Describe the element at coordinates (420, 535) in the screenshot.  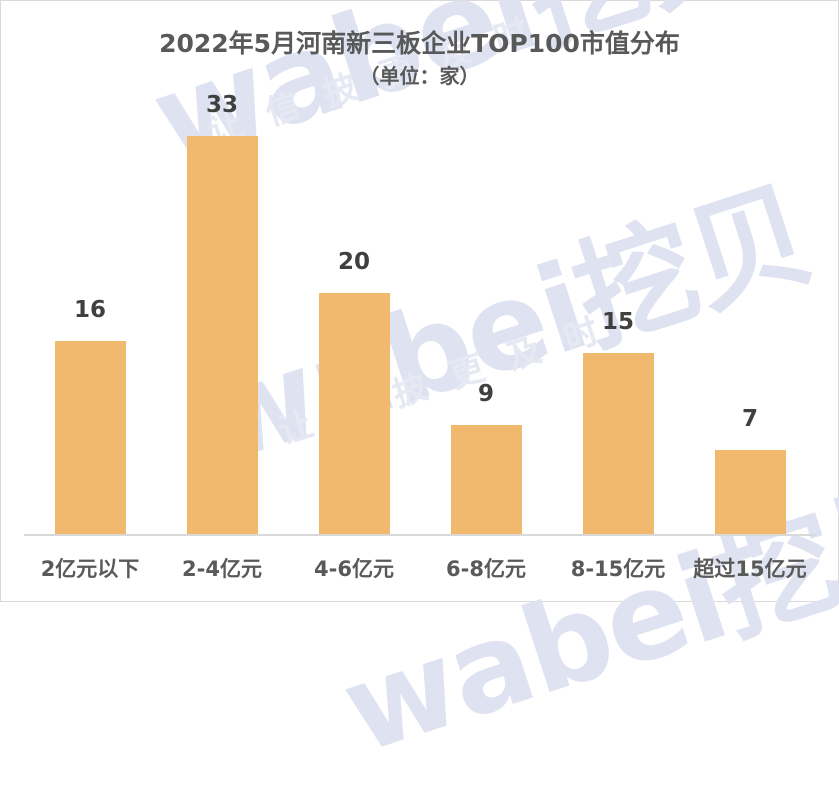
I see `x-axis-line` at that location.